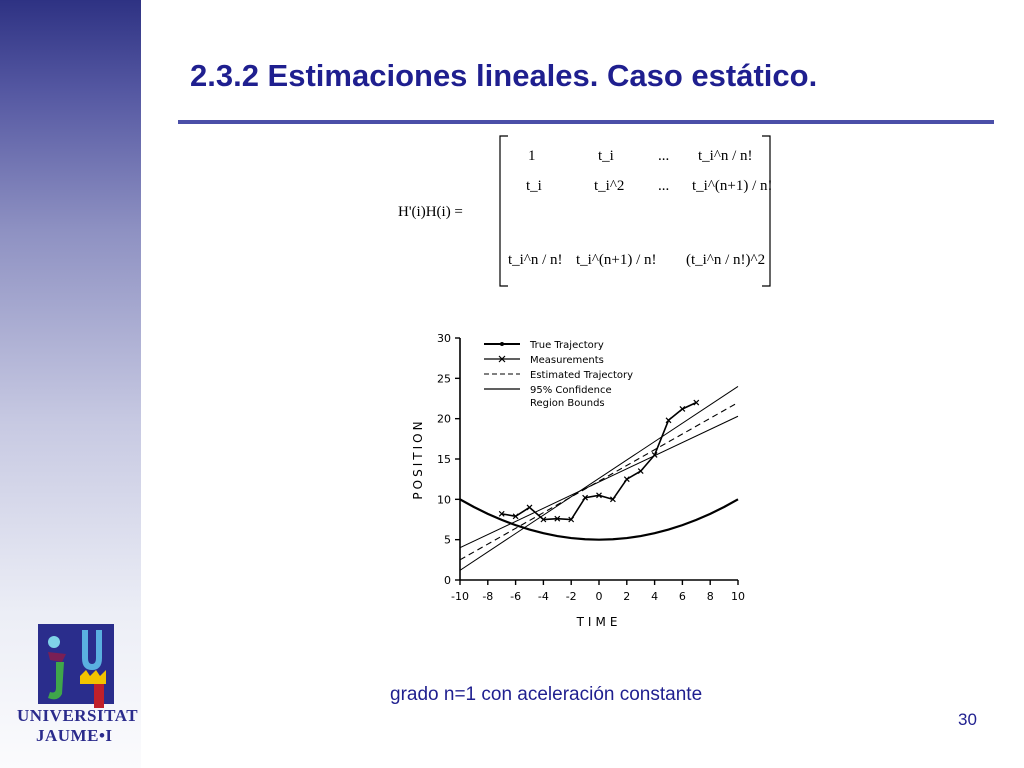  What do you see at coordinates (460, 596) in the screenshot?
I see `x-tick-label: -10` at bounding box center [460, 596].